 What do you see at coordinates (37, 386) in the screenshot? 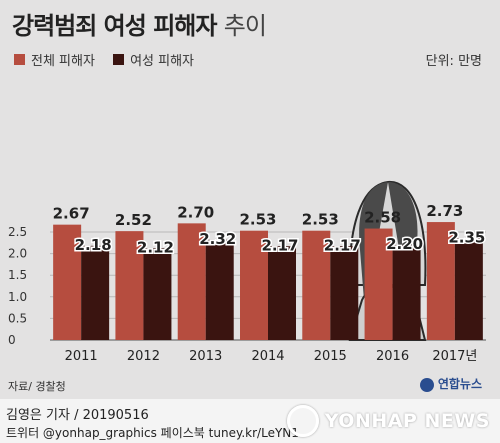
I see `source-label: 자료/ 경찰청` at bounding box center [37, 386].